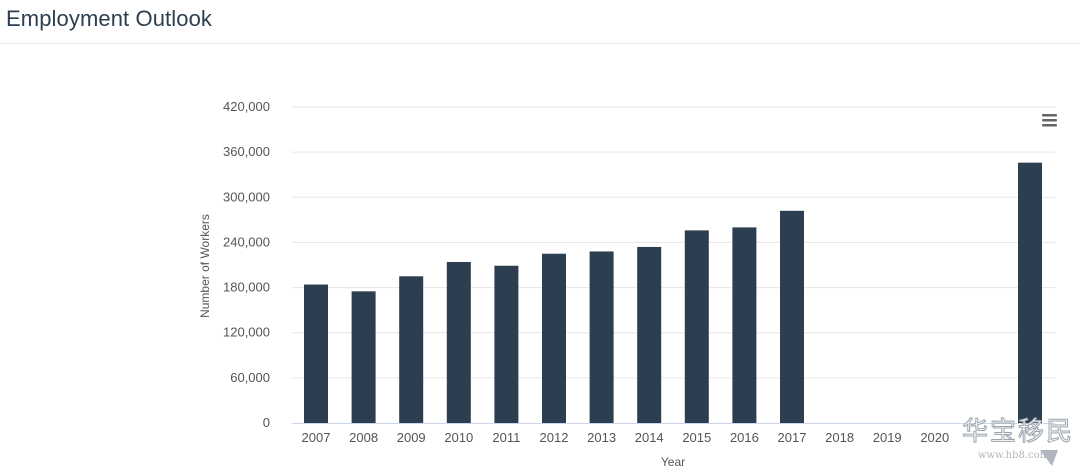  Describe the element at coordinates (411, 349) in the screenshot. I see `bar-2009` at that location.